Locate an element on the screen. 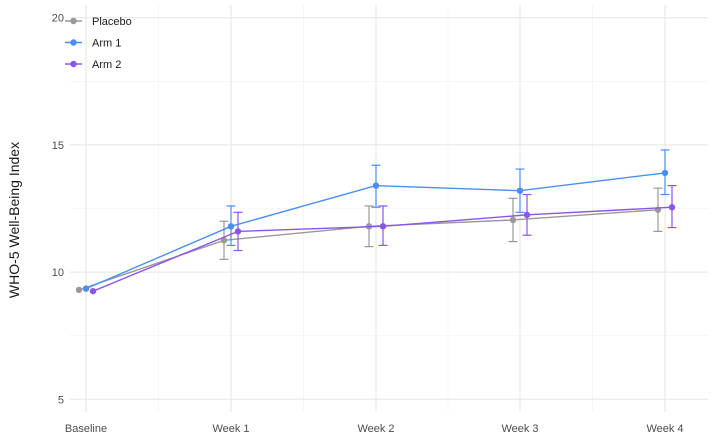 The height and width of the screenshot is (442, 715). legend-item: Arm 1 is located at coordinates (93, 44).